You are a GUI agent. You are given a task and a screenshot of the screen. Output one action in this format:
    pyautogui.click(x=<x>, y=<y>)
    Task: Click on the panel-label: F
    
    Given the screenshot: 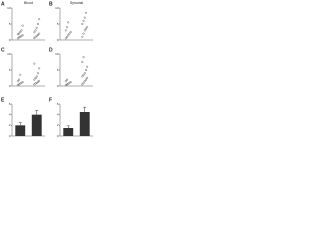 What is the action you would take?
    pyautogui.click(x=50, y=100)
    